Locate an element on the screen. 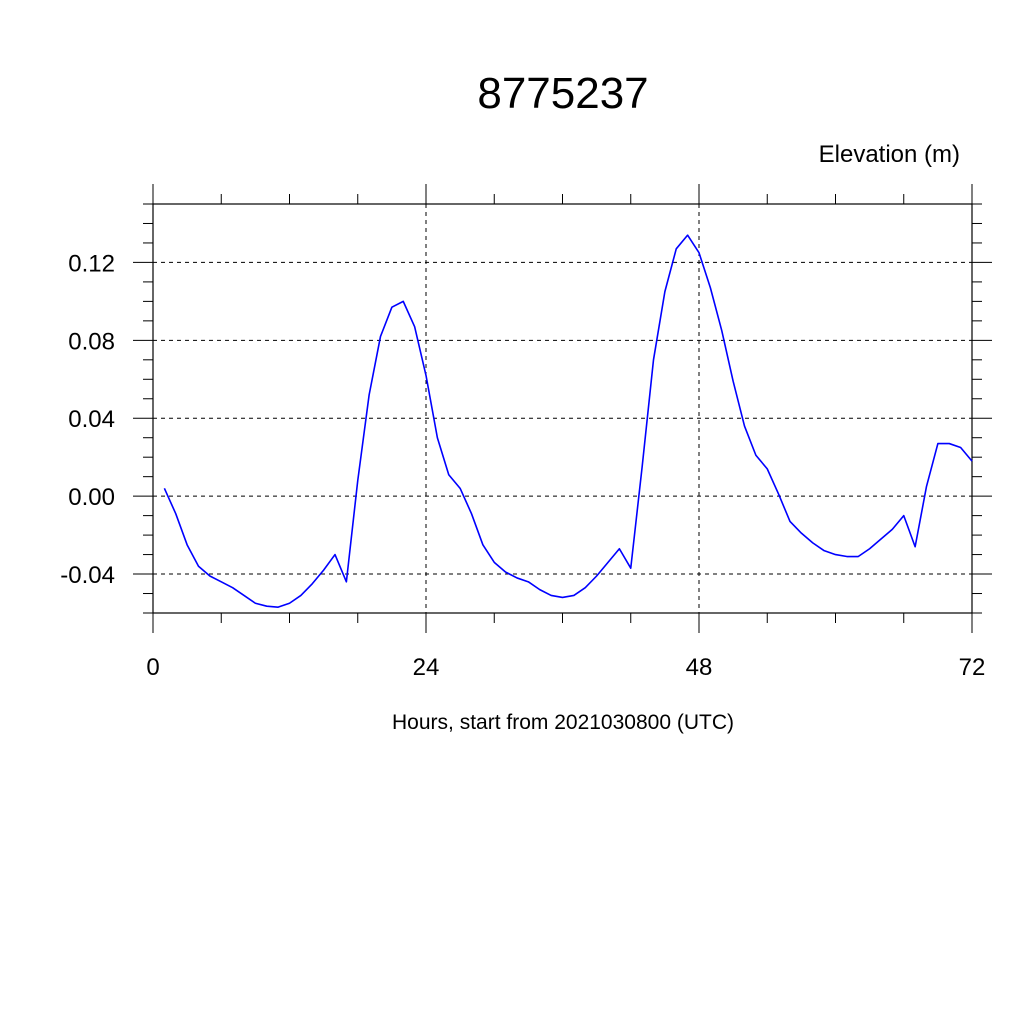  y-tick-label: -0.04 is located at coordinates (87, 575).